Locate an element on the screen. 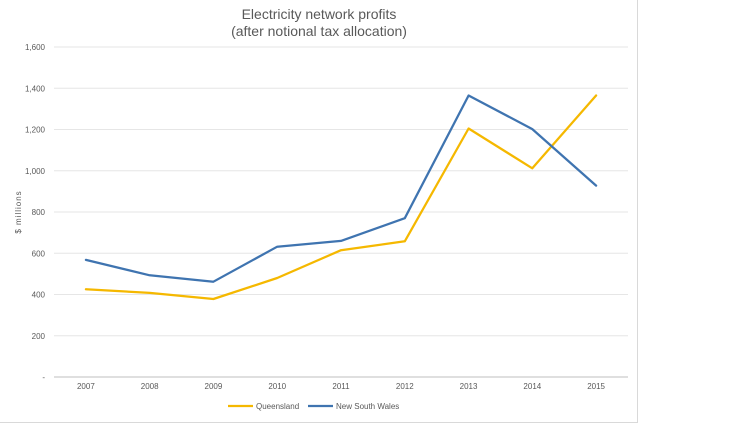  x-tick-label: 2008 is located at coordinates (150, 386).